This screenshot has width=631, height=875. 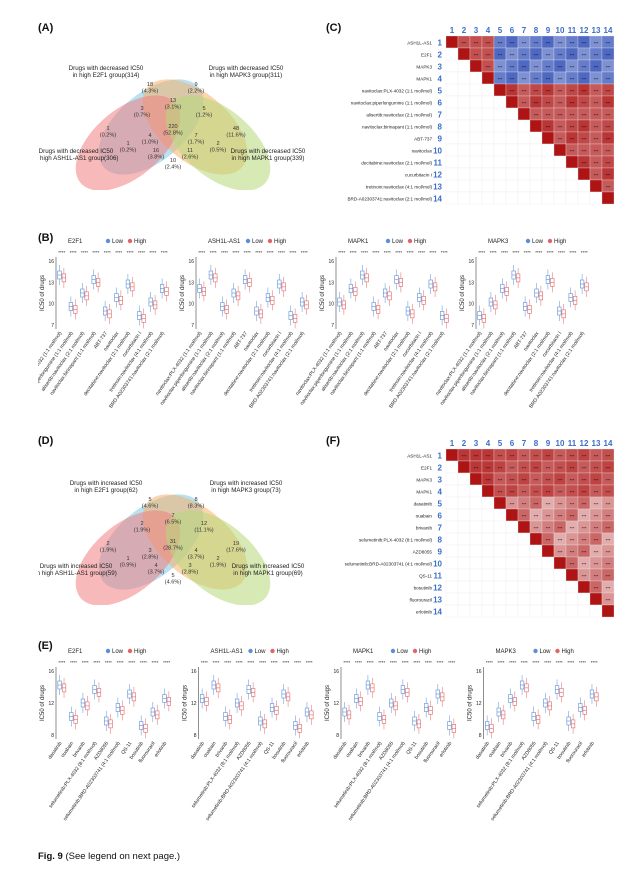 What do you see at coordinates (389, 199) in the screenshot?
I see `heat-c-row-label: BRD-A02303741:navitoclax (2:1 mol/mol)` at bounding box center [389, 199].